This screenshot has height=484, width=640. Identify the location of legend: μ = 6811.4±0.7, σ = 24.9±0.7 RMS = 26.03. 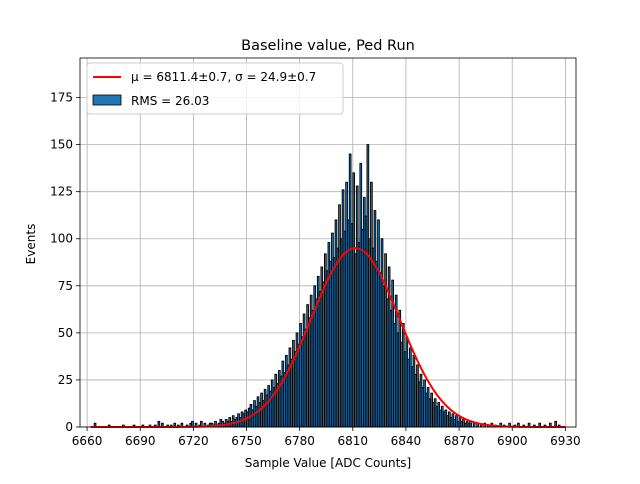
(215, 88).